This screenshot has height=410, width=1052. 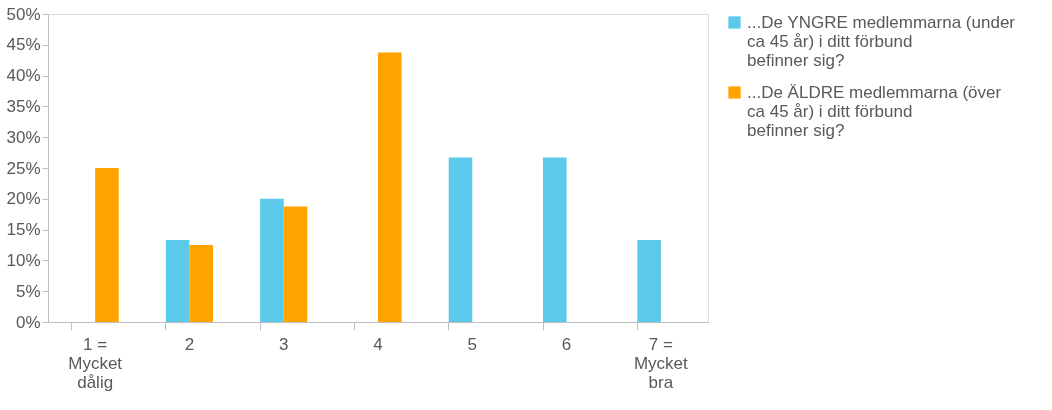 What do you see at coordinates (23, 199) in the screenshot?
I see `y-tick-label: 20%` at bounding box center [23, 199].